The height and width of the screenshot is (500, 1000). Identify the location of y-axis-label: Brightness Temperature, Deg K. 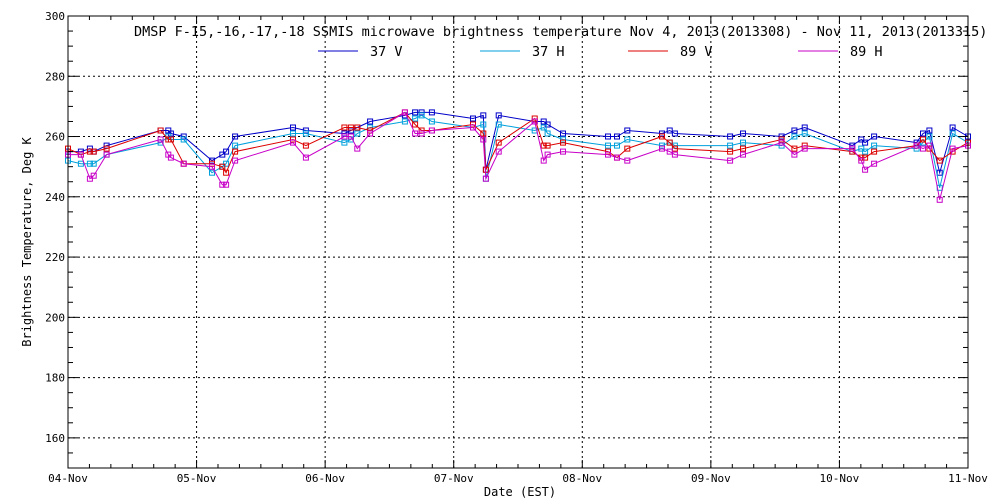
(27, 241).